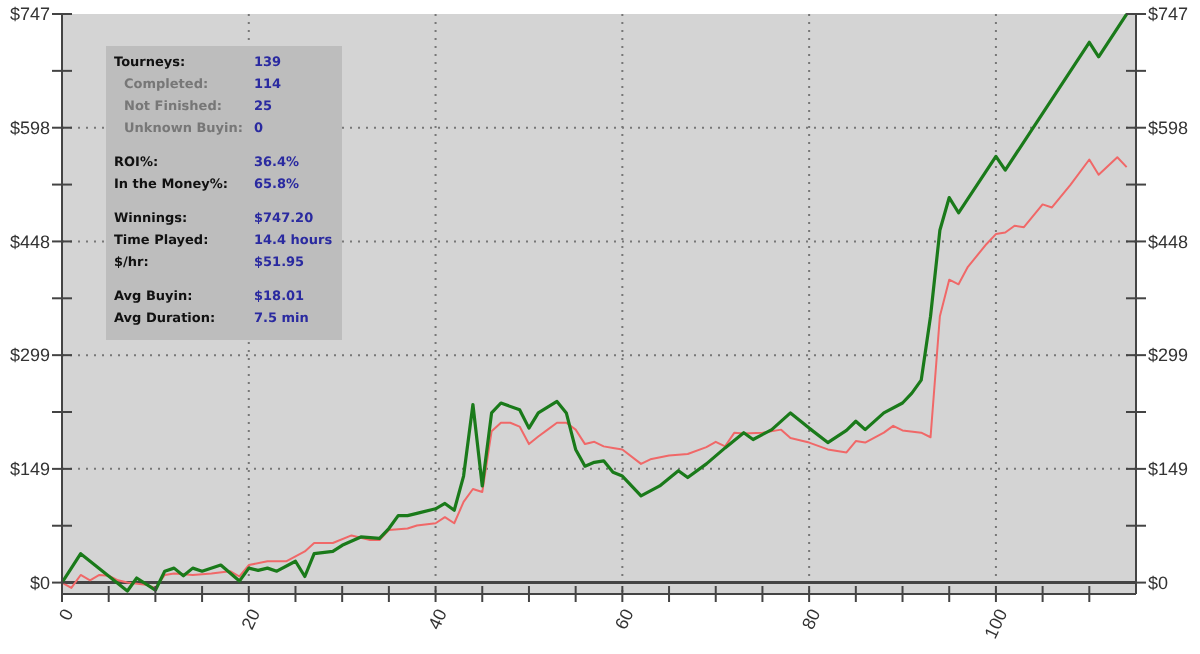 Image resolution: width=1200 pixels, height=654 pixels. Describe the element at coordinates (29, 469) in the screenshot. I see `y-tick-label: $149` at that location.